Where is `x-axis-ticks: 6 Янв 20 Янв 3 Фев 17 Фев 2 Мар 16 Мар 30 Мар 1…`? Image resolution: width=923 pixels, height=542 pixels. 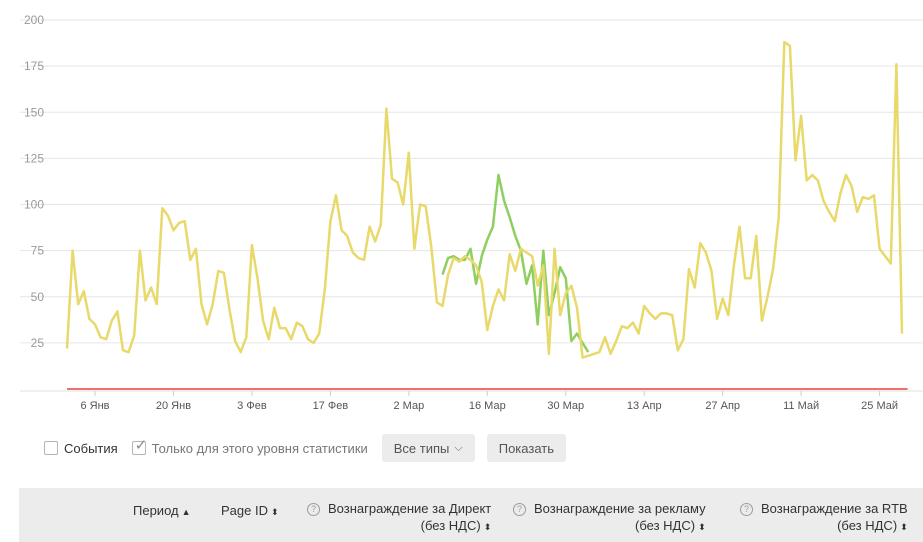
x-axis-ticks: 6 Янв 20 Янв 3 Фев 17 Фев 2 Мар 16 Мар 30 Мар 1… is located at coordinates (489, 401).